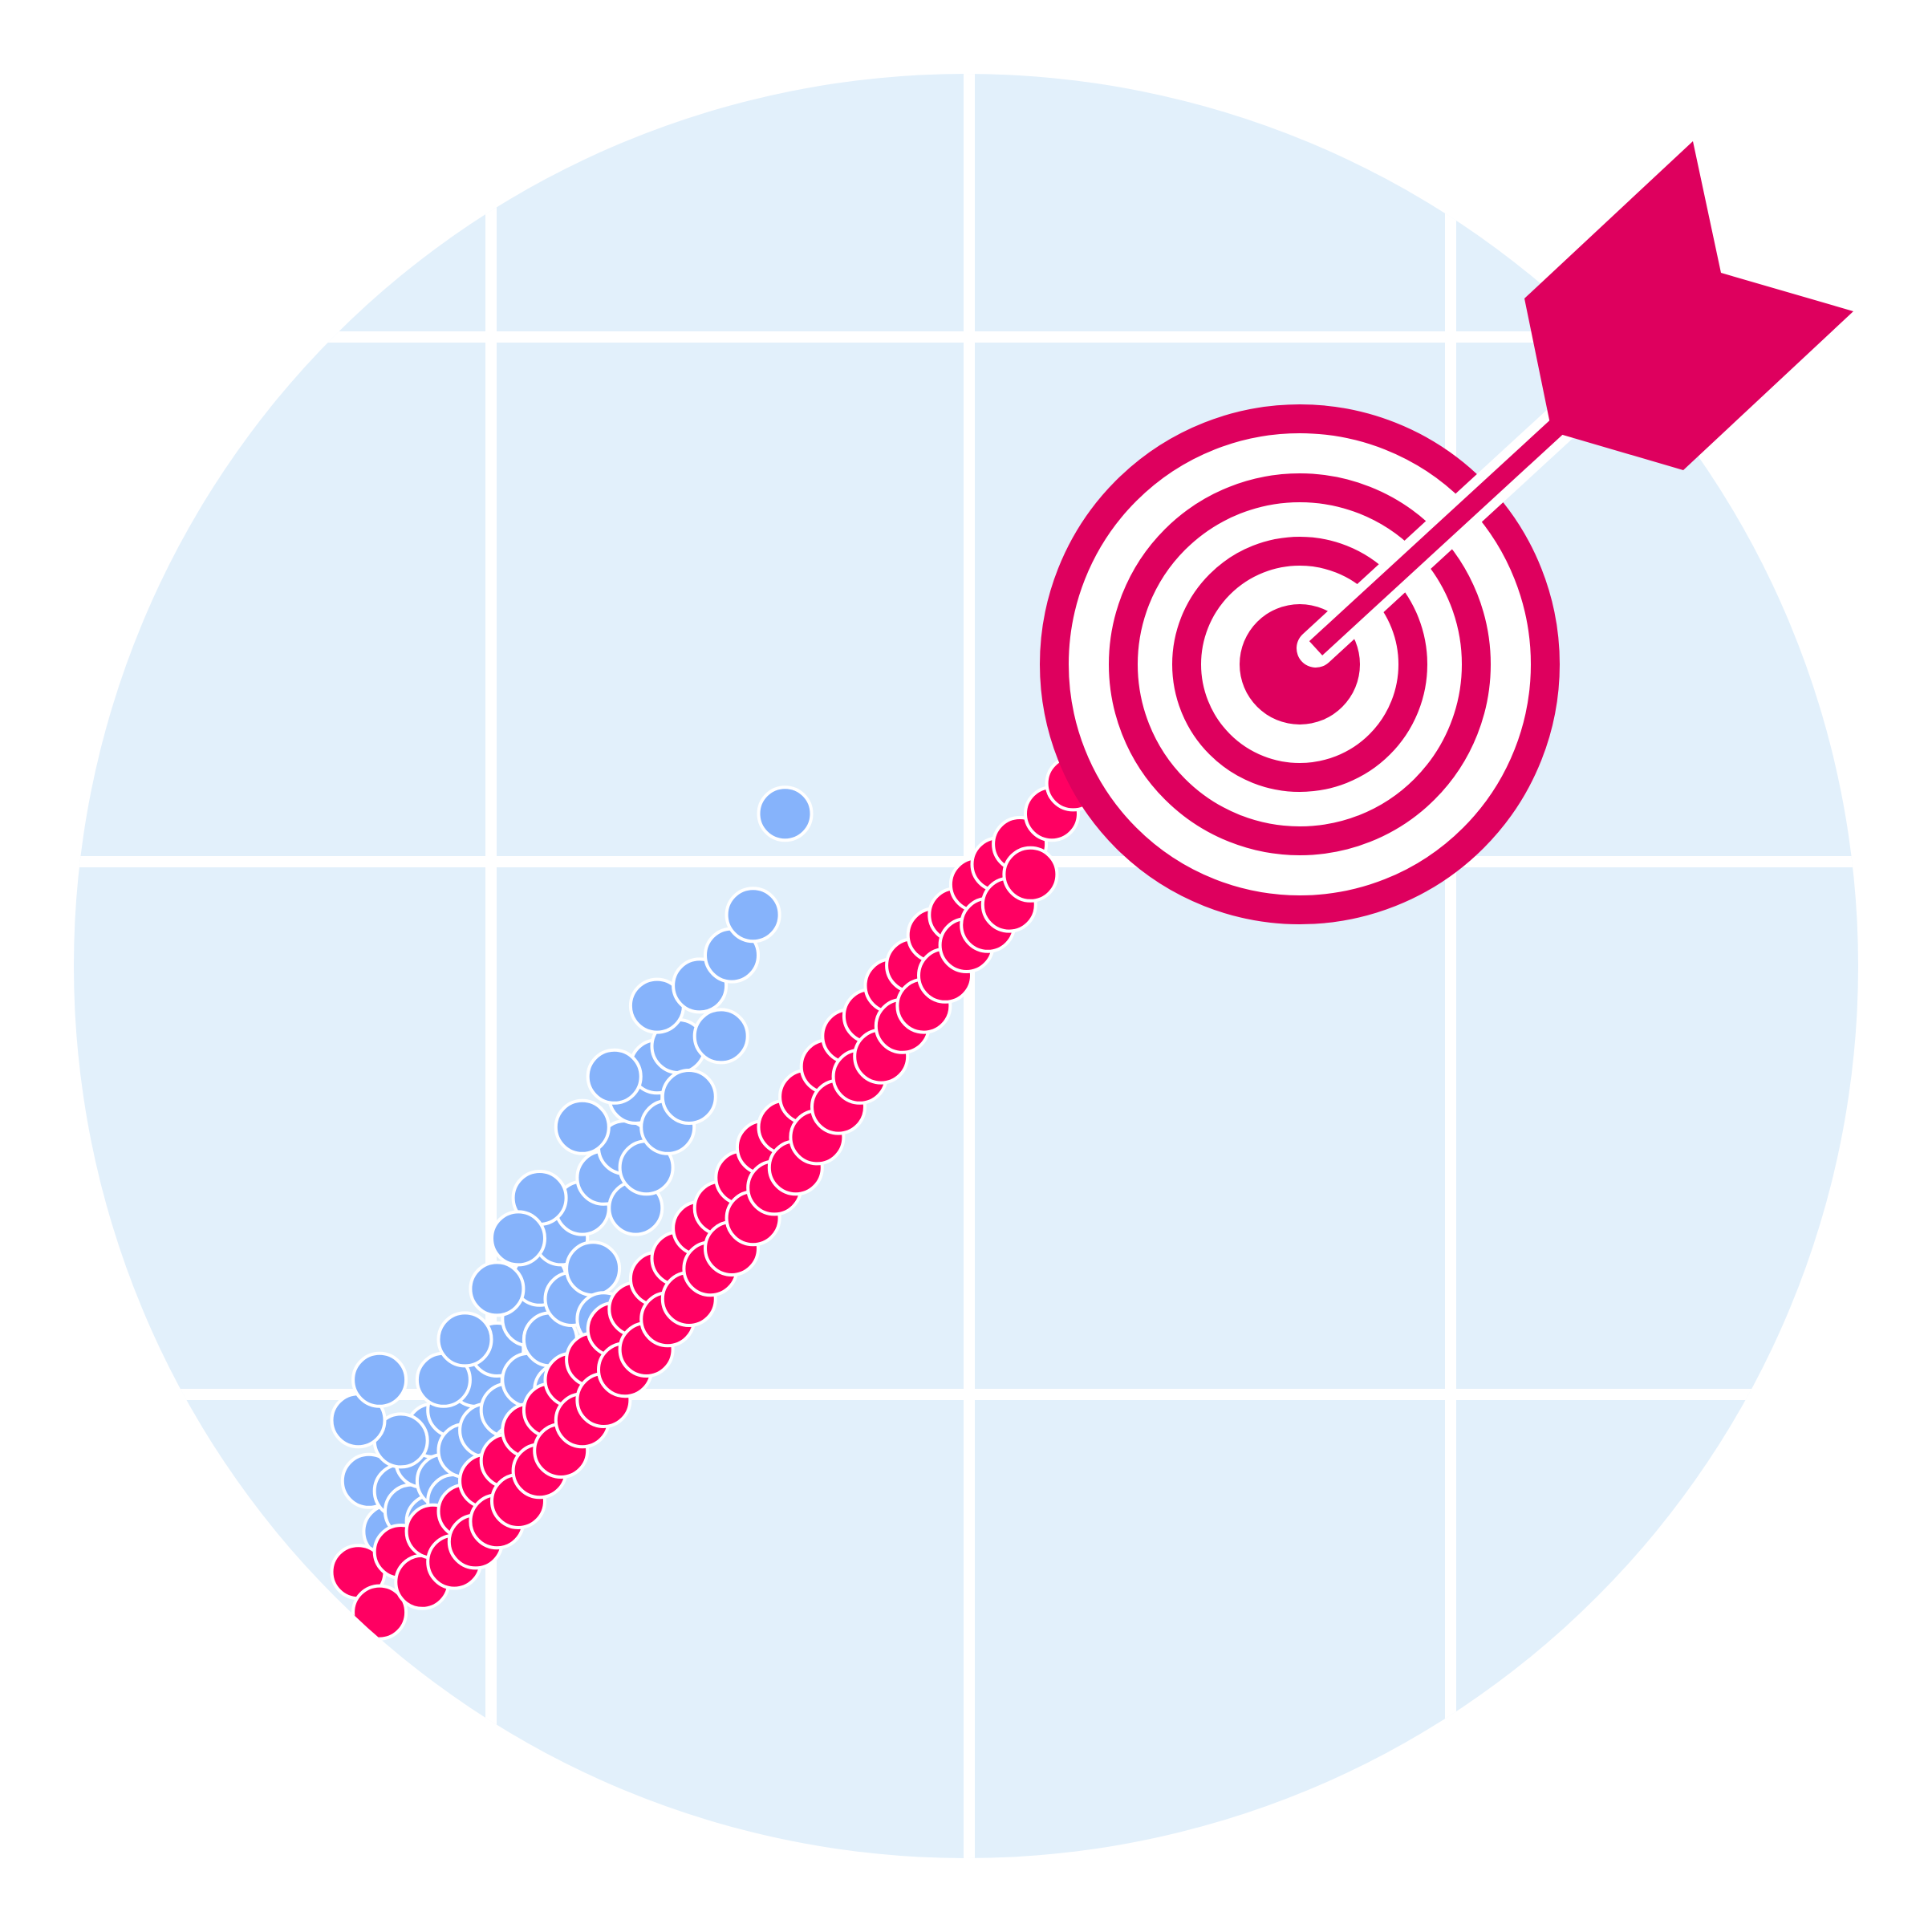 The image size is (1932, 1932). I want to click on arrow-icon, so click(1575, 404).